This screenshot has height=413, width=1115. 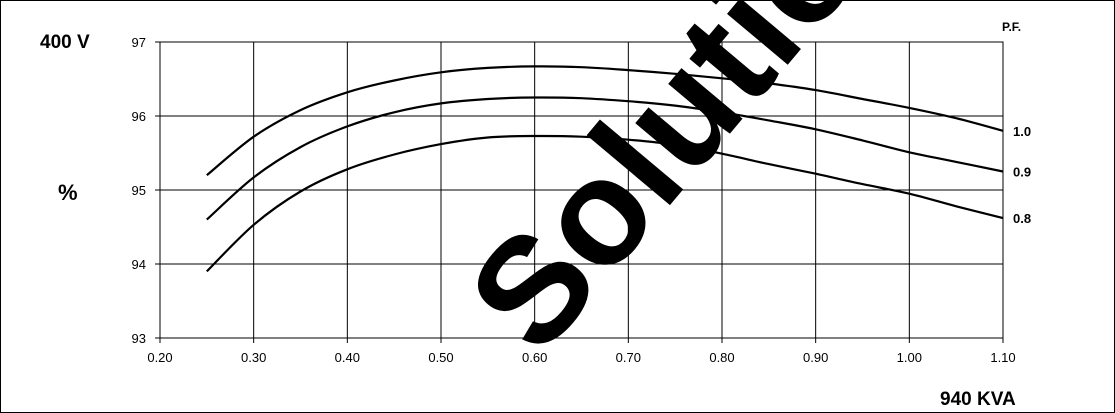 I want to click on series-labels: 1.0 0.9 0.8, so click(x=1022, y=175).